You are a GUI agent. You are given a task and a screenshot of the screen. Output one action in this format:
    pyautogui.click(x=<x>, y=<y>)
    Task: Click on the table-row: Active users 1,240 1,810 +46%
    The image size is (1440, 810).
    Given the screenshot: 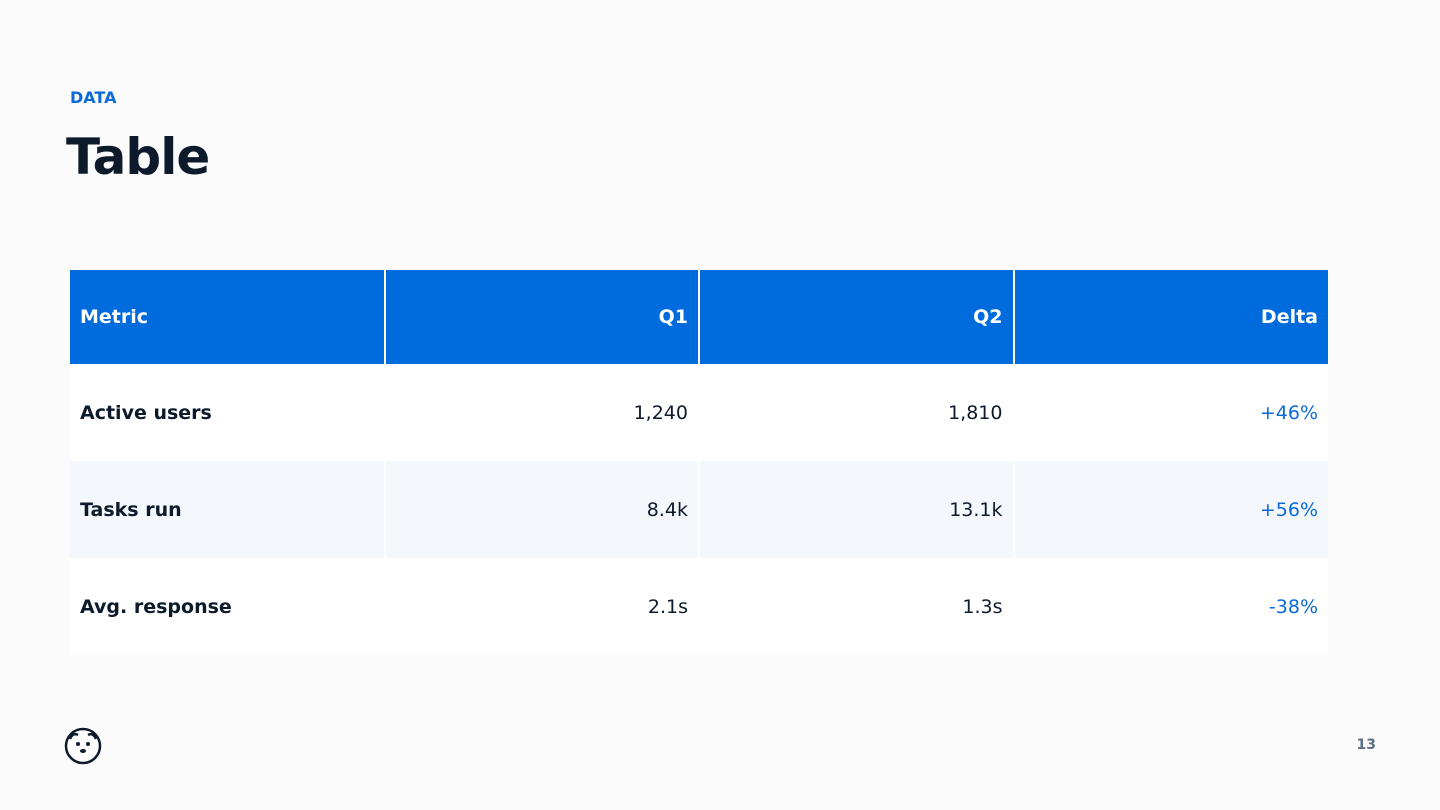 What is the action you would take?
    pyautogui.click(x=699, y=412)
    